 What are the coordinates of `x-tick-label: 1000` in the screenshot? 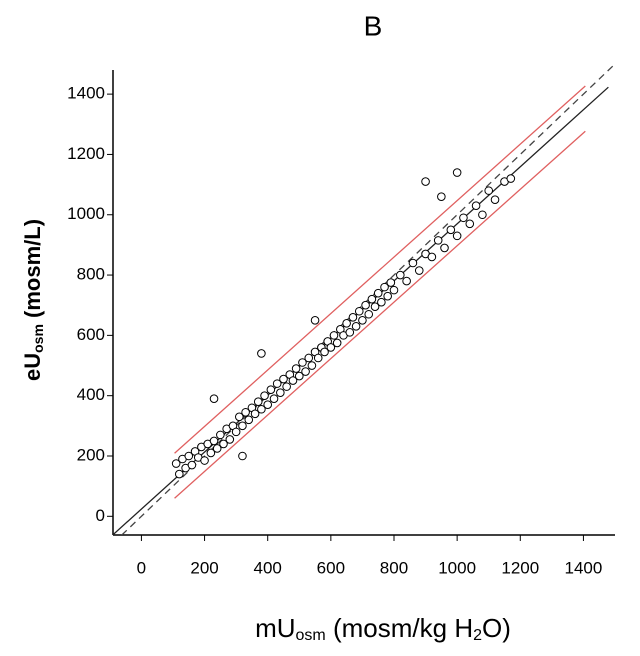 It's located at (457, 567).